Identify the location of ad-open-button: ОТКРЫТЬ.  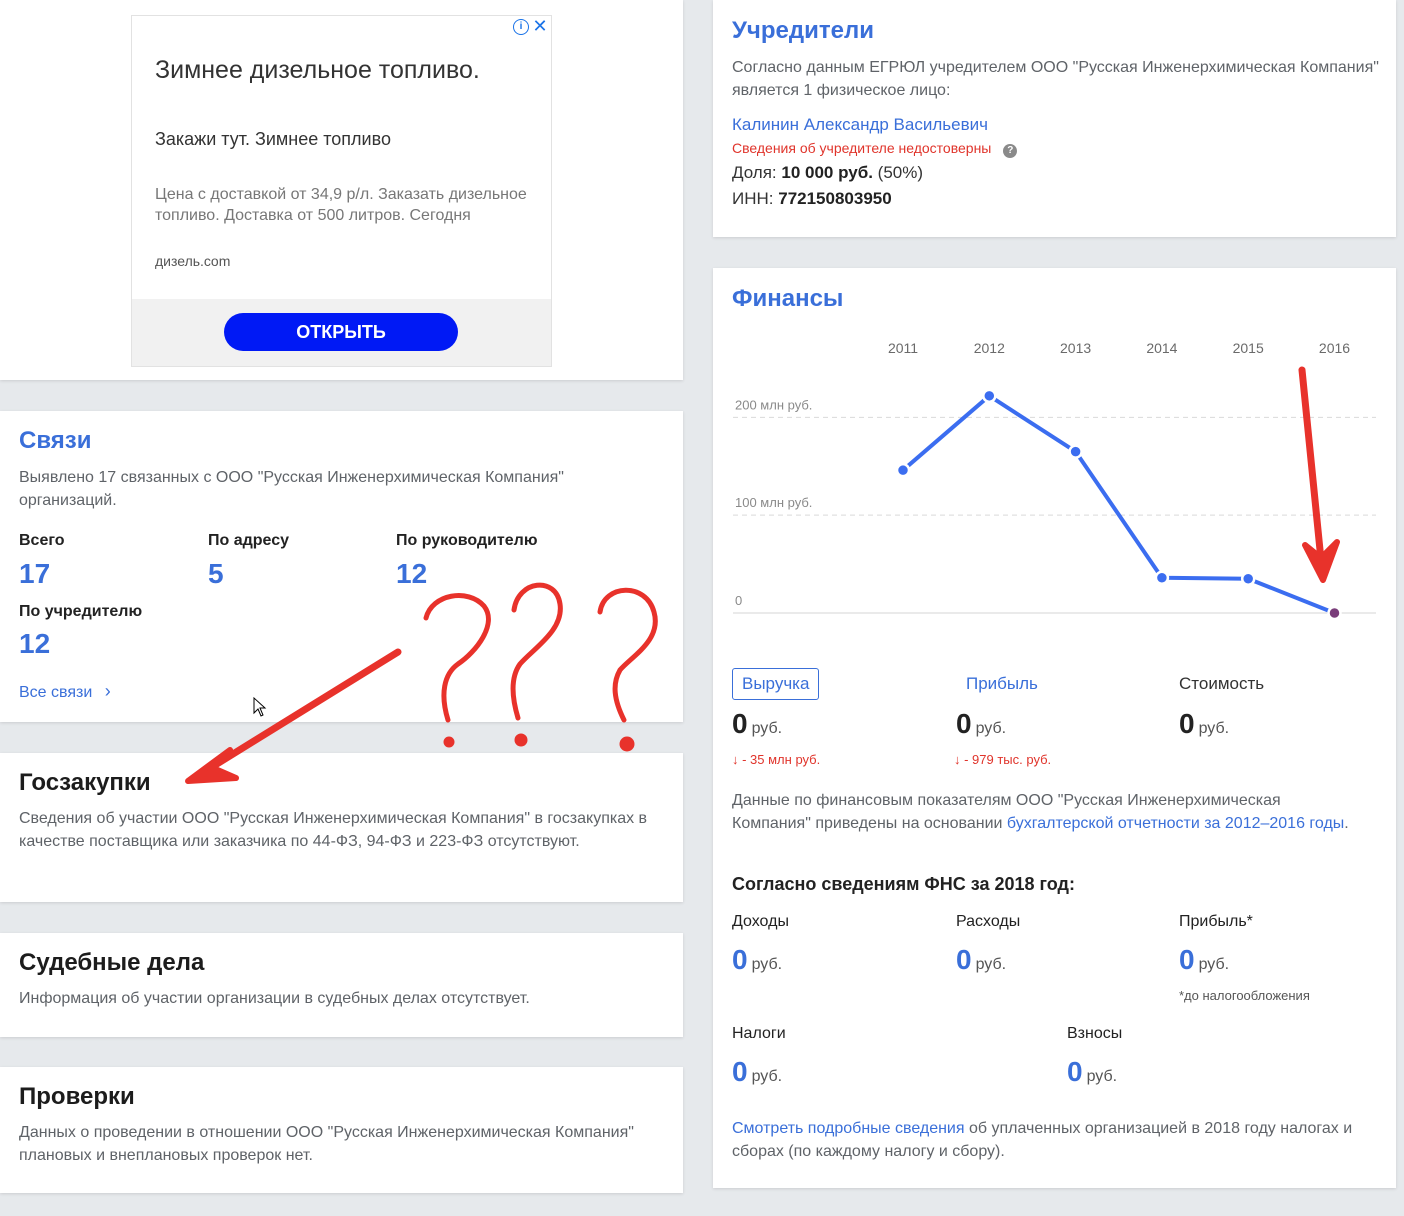
(341, 332).